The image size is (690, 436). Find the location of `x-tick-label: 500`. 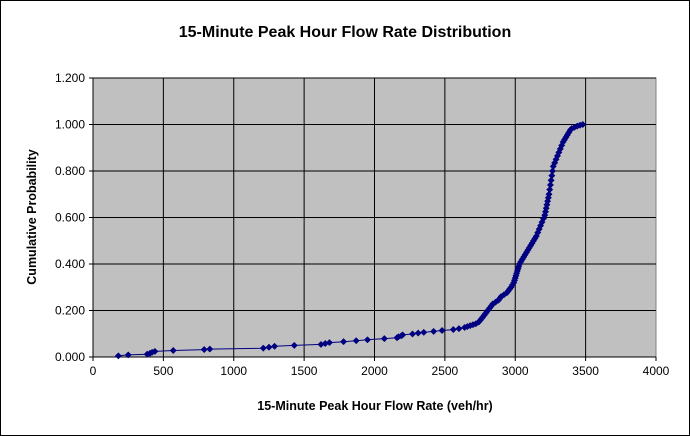

x-tick-label: 500 is located at coordinates (163, 371).